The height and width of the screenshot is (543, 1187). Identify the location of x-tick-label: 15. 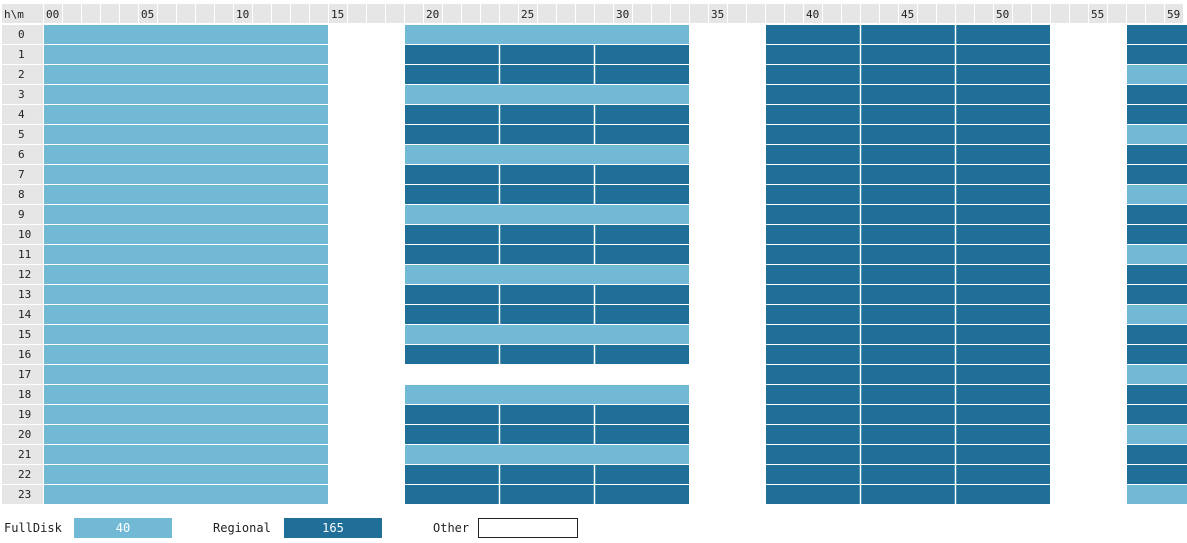
(337, 14).